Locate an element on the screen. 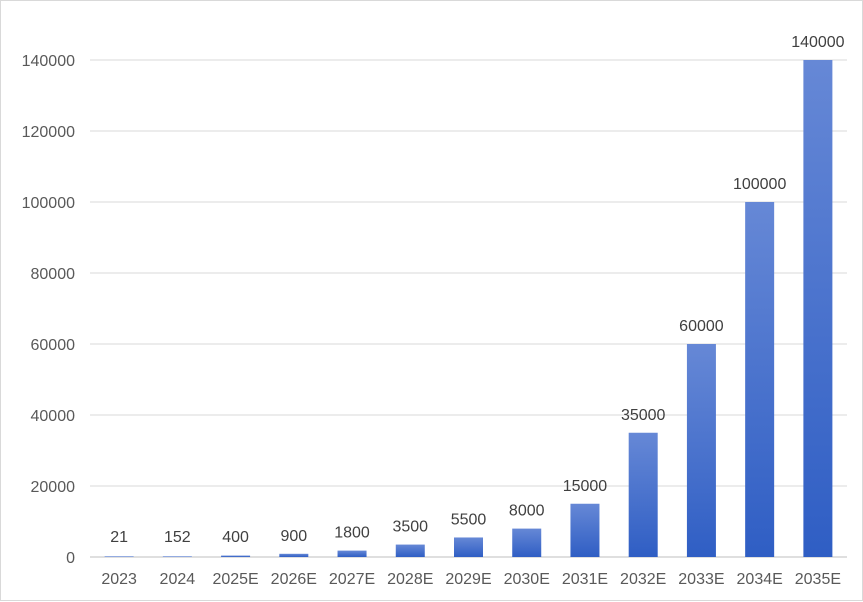 The image size is (863, 602). data-label: 400 is located at coordinates (235, 537).